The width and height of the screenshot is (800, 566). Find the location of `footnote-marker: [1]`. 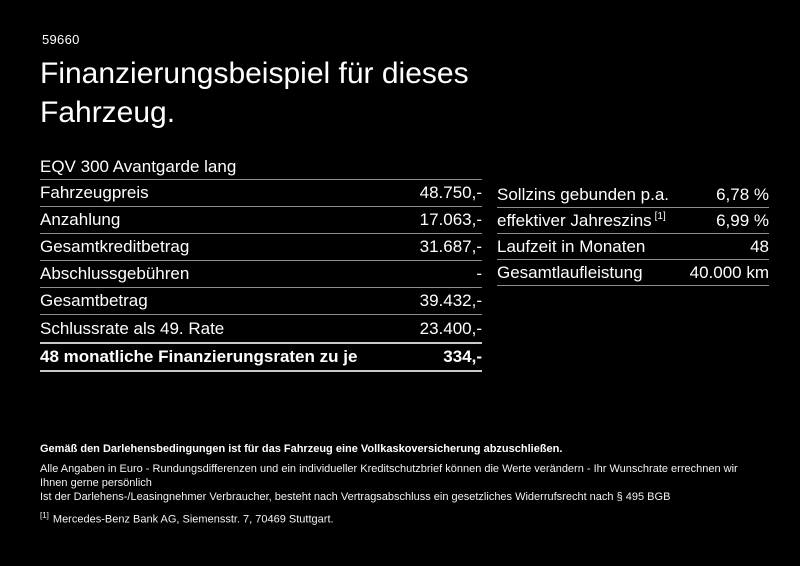

footnote-marker: [1] is located at coordinates (44, 515).